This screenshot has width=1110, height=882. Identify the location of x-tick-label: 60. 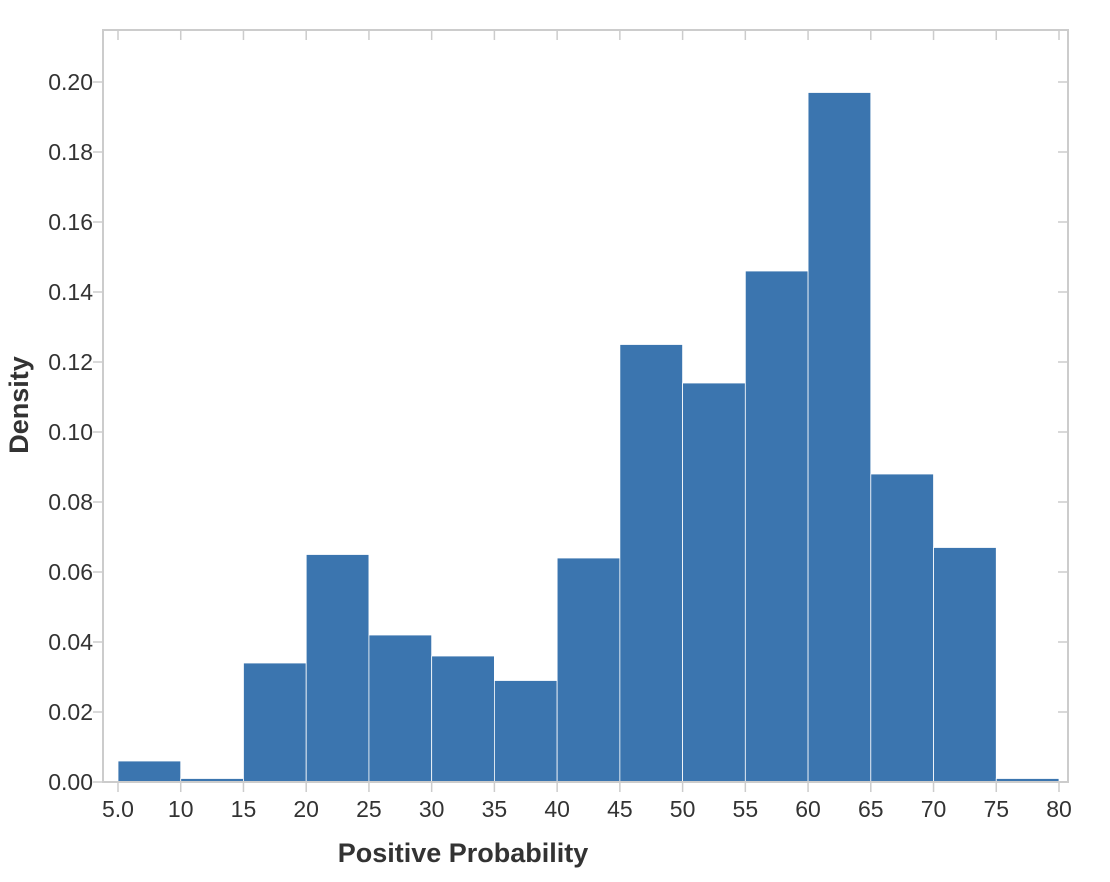
(808, 809).